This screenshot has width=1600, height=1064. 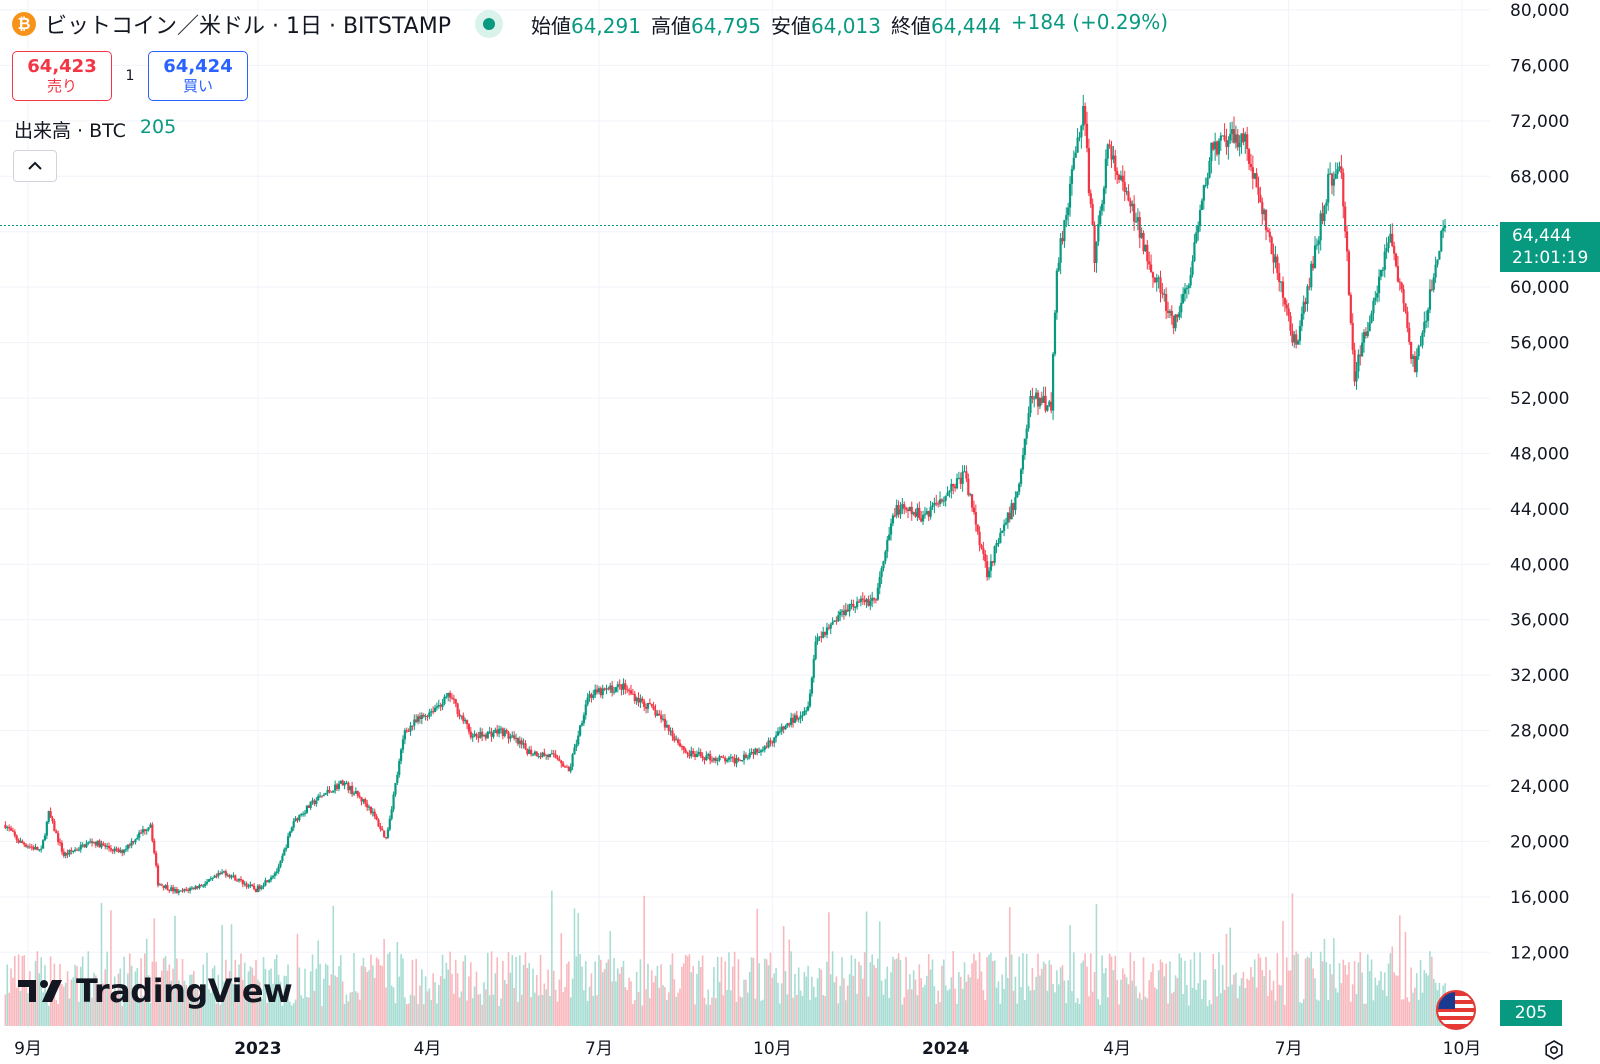 I want to click on buy-button: 64,424 買い, so click(x=198, y=76).